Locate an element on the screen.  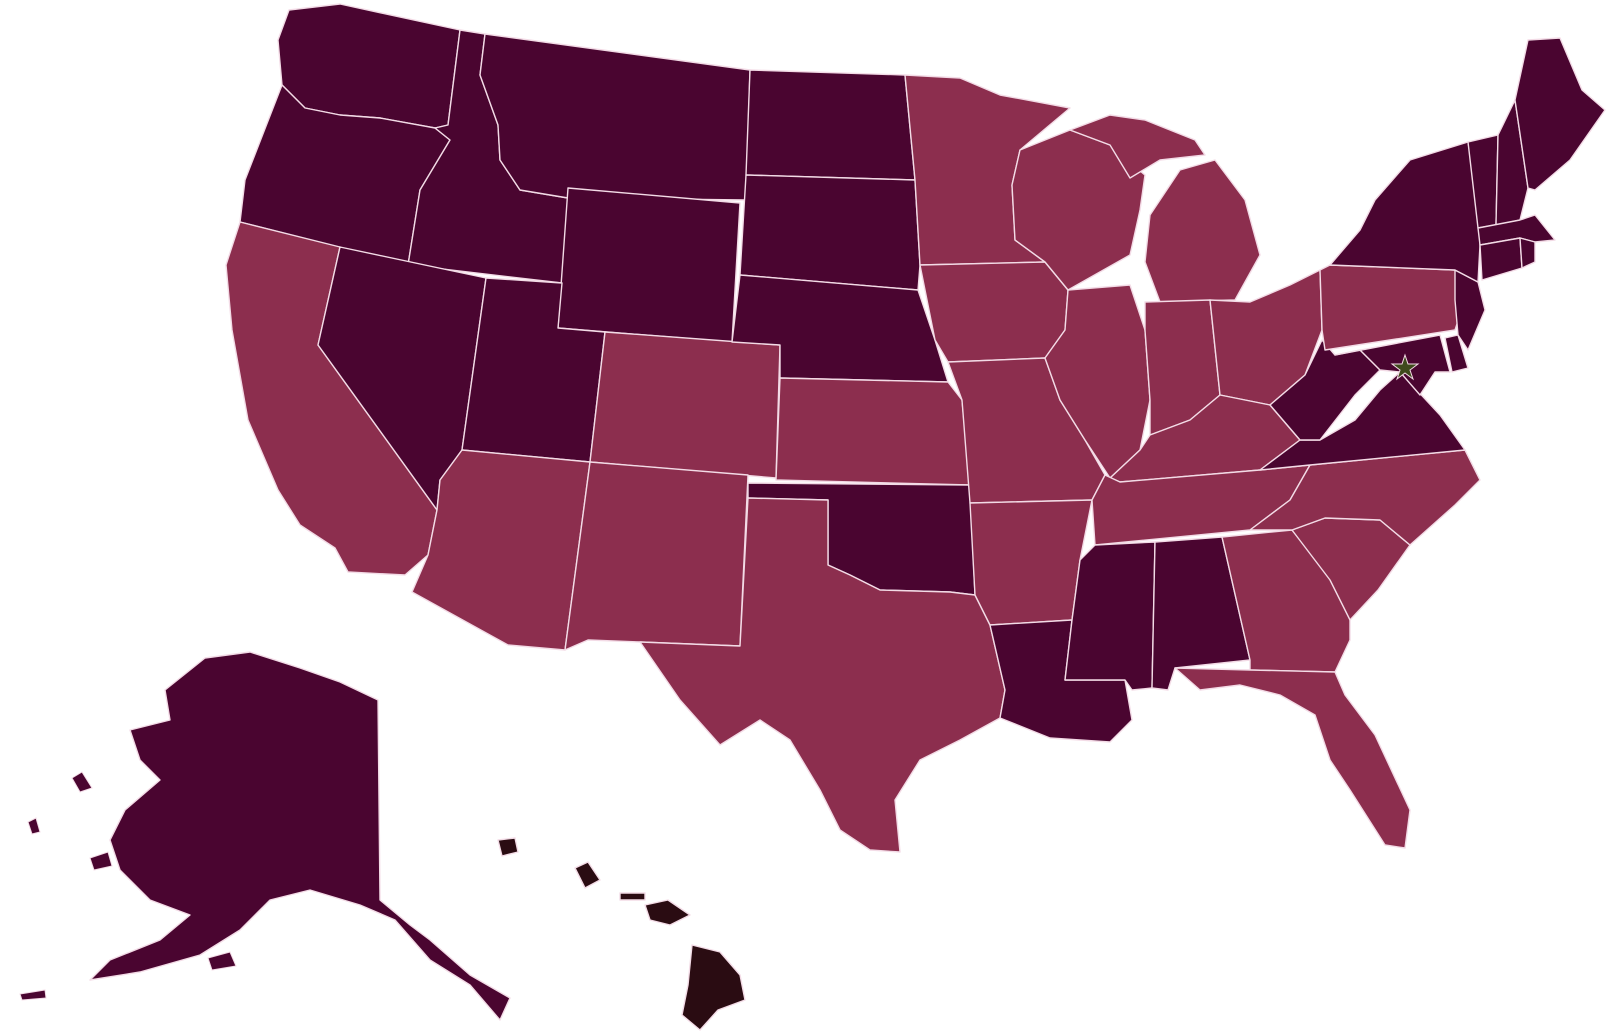
state-nc is located at coordinates (1365, 497).